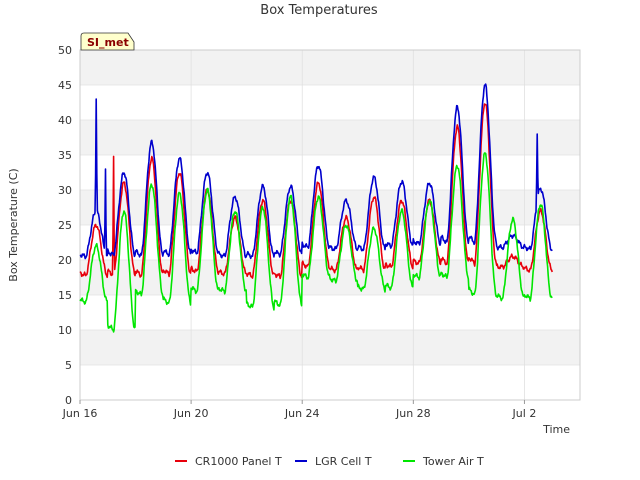 Image resolution: width=640 pixels, height=480 pixels. I want to click on x-axis-label: Time, so click(556, 429).